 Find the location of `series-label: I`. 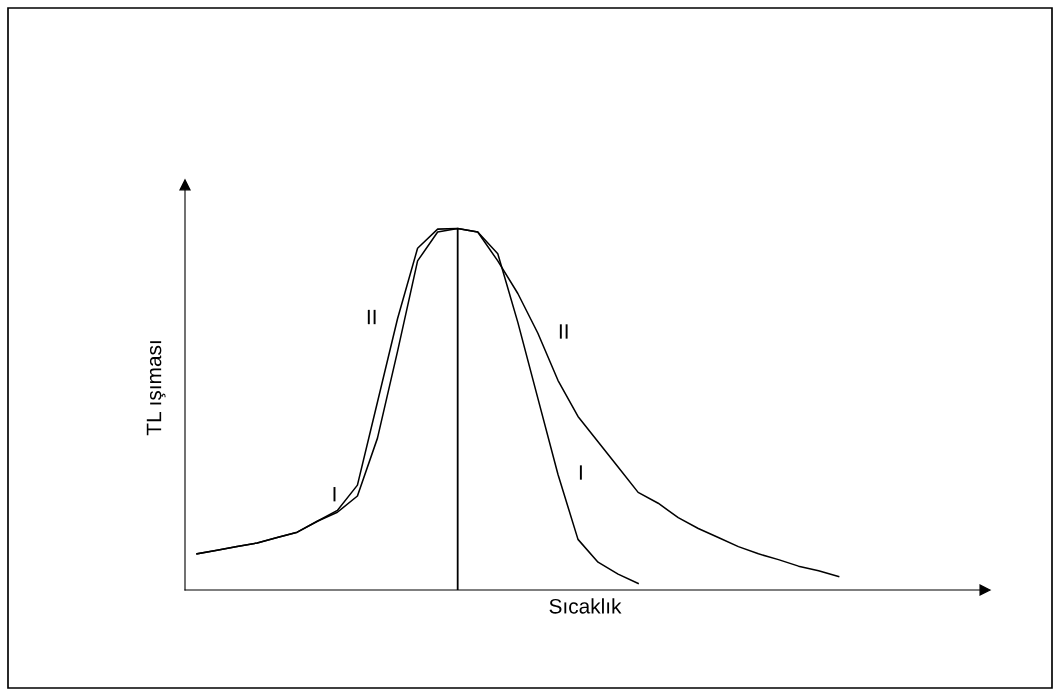

series-label: I is located at coordinates (334, 494).